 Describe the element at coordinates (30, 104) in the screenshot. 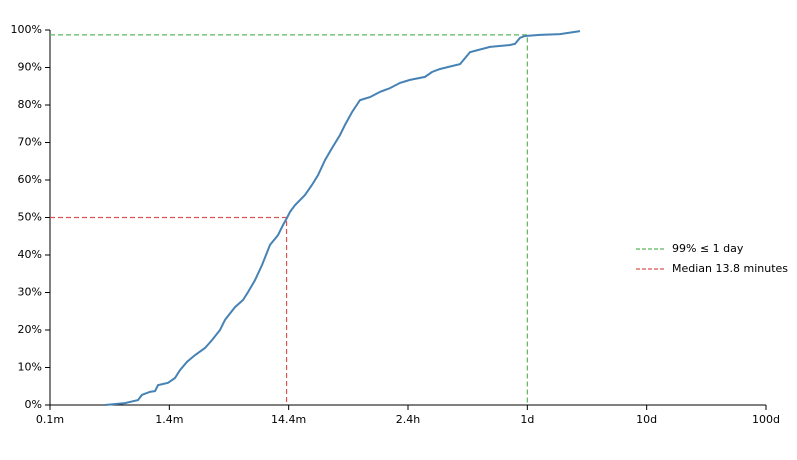

I see `y-tick-label: 80%` at that location.